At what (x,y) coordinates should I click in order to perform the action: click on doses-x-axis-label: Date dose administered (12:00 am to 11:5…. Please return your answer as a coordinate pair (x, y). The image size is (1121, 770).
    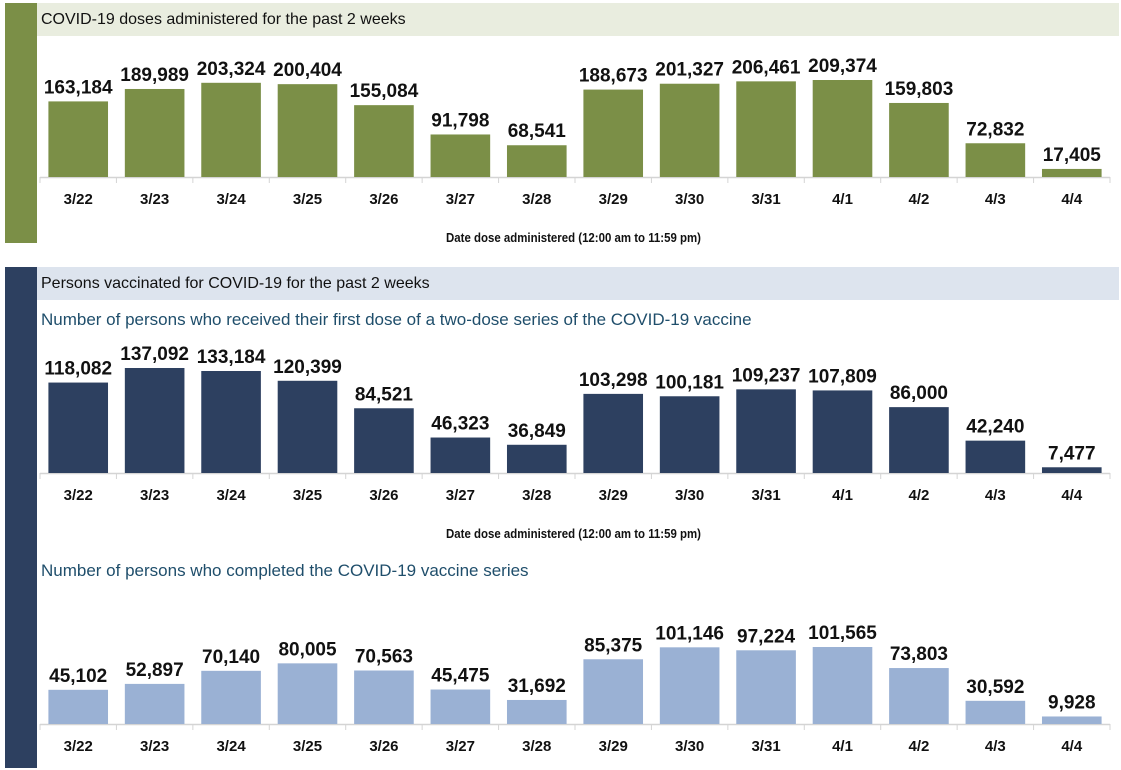
    Looking at the image, I should click on (573, 237).